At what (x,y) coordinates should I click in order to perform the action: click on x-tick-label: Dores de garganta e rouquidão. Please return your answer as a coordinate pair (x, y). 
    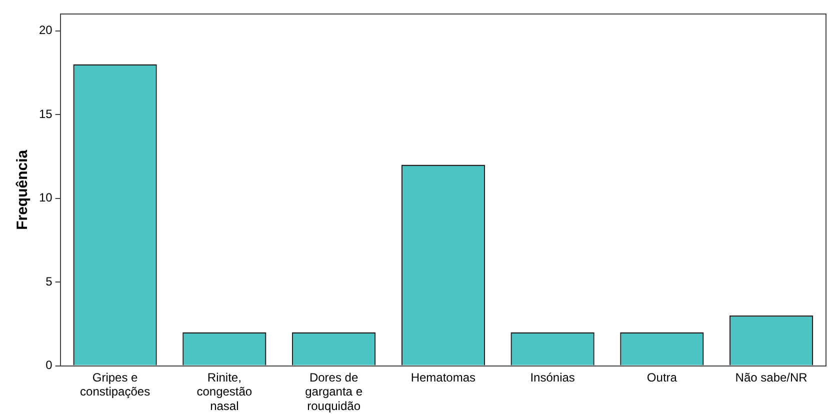
    Looking at the image, I should click on (334, 392).